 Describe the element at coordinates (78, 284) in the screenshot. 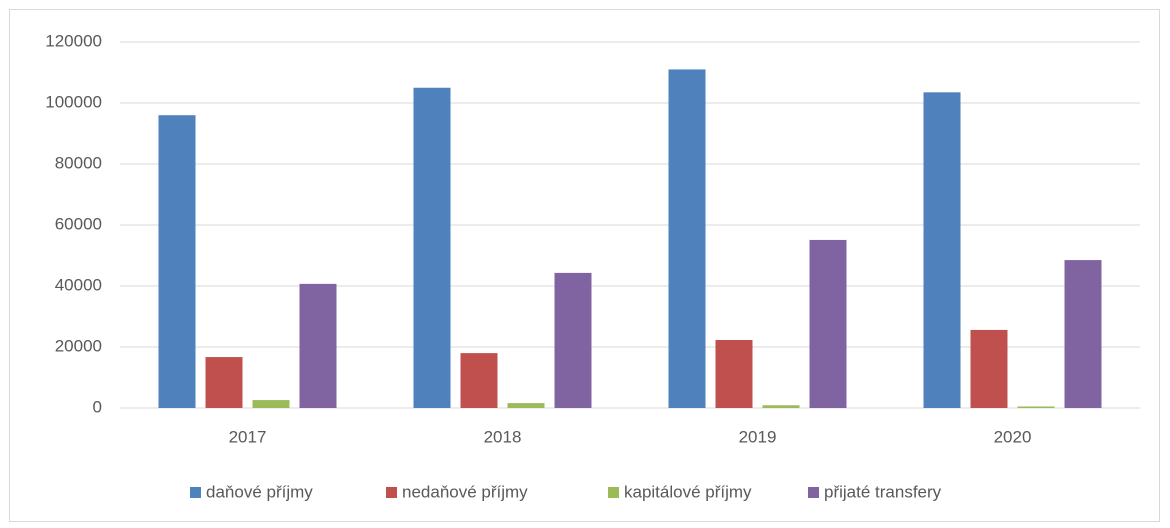

I see `y-tick-label: 40000` at that location.